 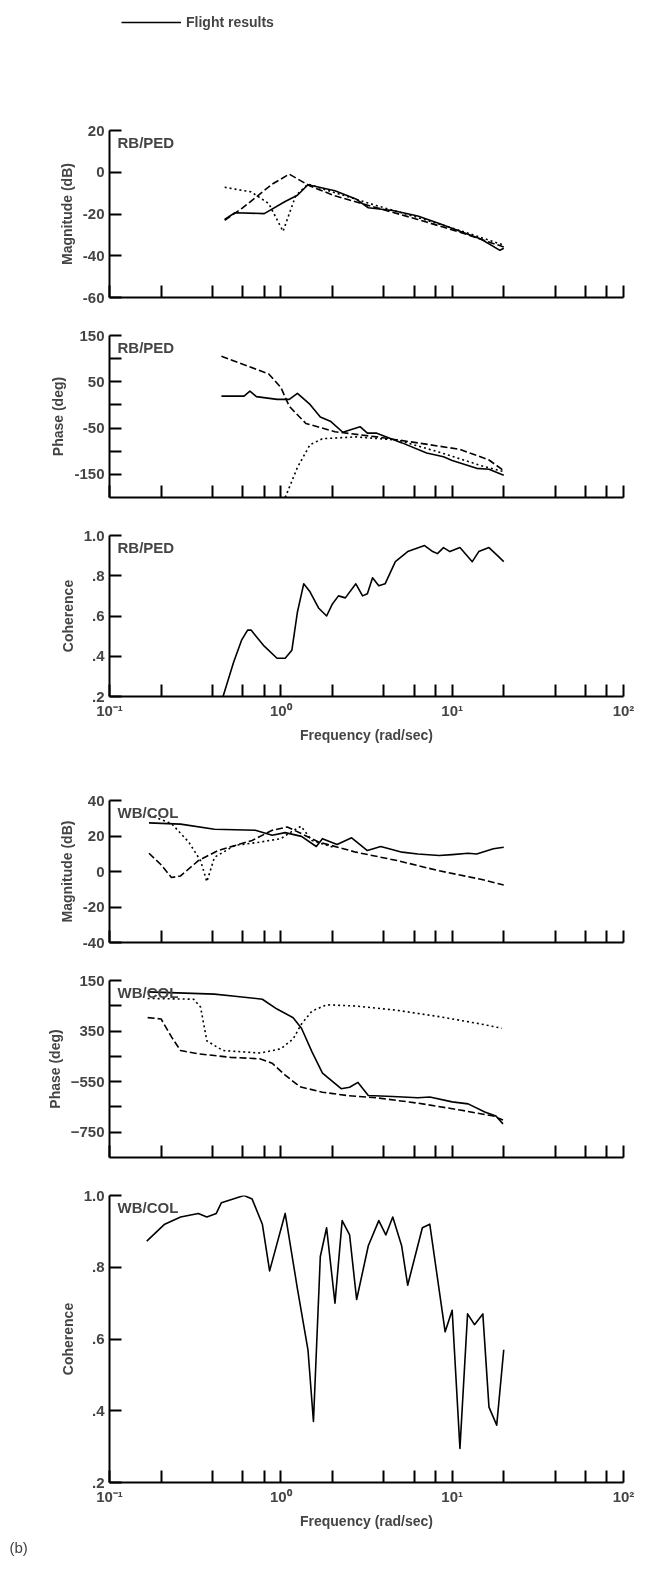 What do you see at coordinates (93, 428) in the screenshot?
I see `y-tick-label: -50` at bounding box center [93, 428].